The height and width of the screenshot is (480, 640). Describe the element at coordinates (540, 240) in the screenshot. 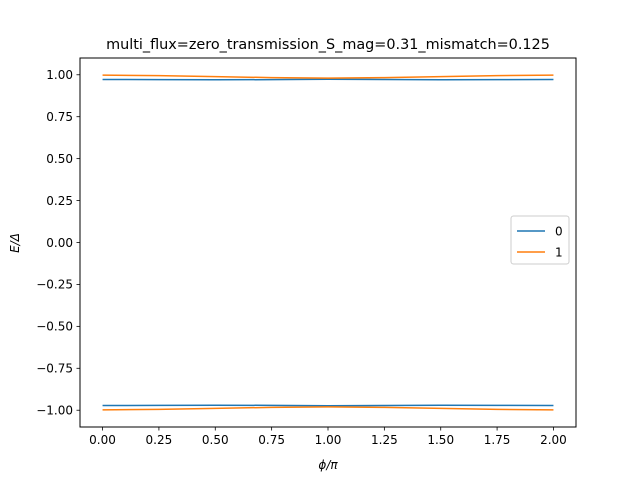

I see `legend: 01` at that location.